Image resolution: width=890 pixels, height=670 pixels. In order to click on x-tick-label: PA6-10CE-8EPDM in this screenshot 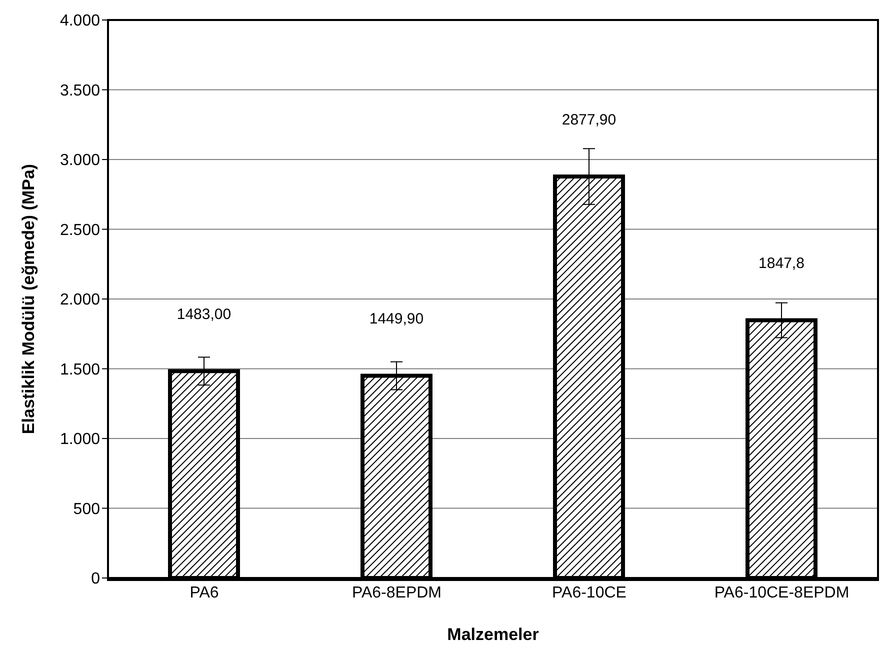, I will do `click(782, 593)`.